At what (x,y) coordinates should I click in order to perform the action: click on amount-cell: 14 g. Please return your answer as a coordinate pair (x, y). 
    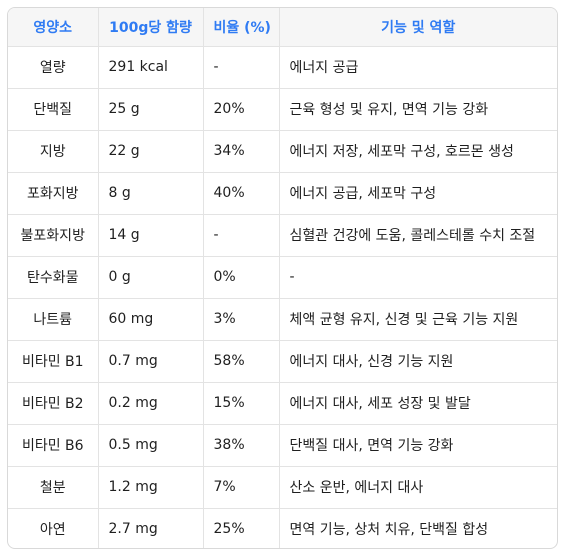
    Looking at the image, I should click on (151, 235).